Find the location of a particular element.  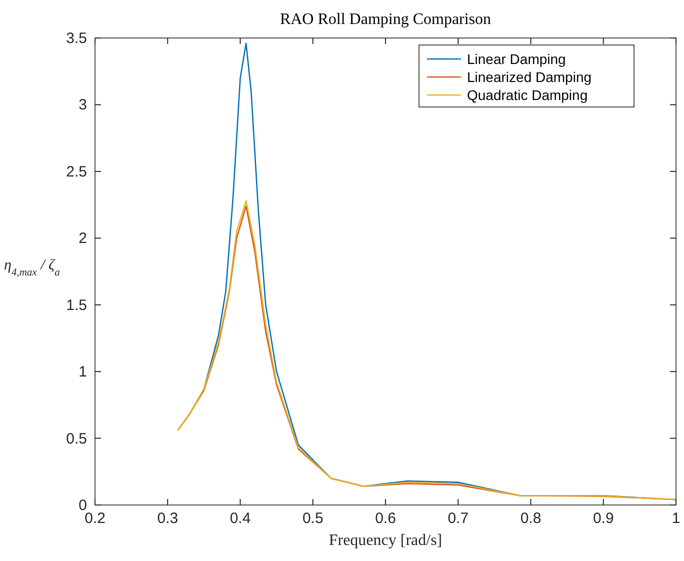

y-tick-label: 0 is located at coordinates (82, 505).